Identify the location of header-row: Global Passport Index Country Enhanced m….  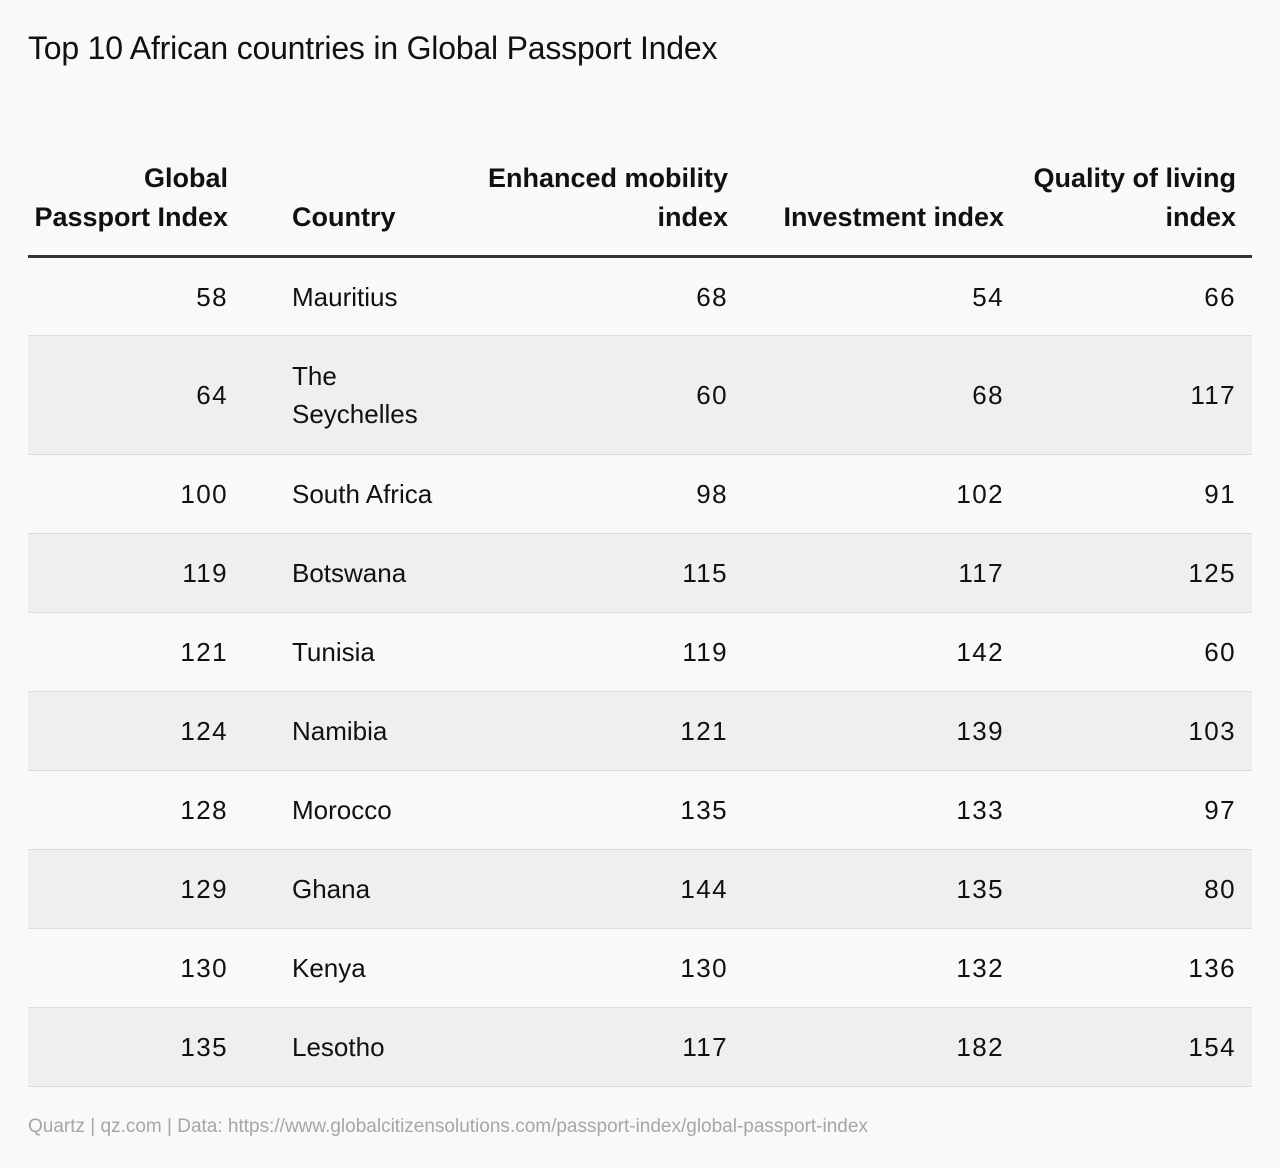
(640, 183).